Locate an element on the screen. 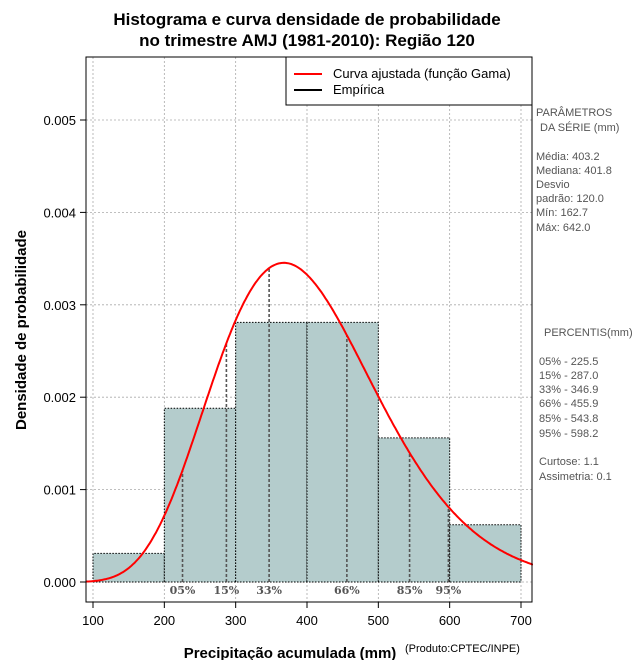 The height and width of the screenshot is (660, 640). param-sd-label: Desvio is located at coordinates (553, 185).